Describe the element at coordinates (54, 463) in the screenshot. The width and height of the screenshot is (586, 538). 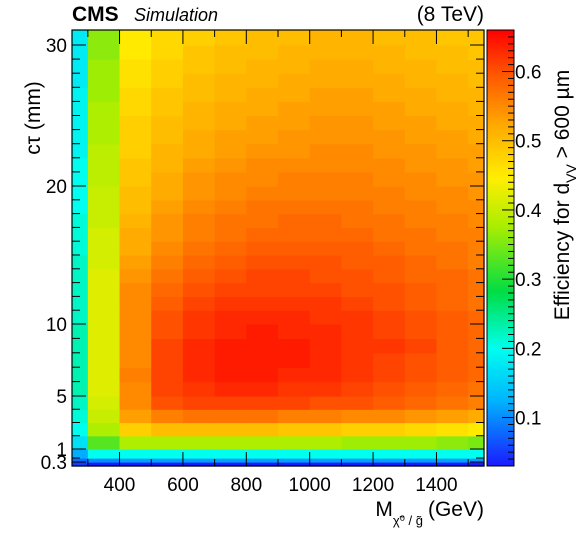
I see `y-tick-label: 0.3` at that location.